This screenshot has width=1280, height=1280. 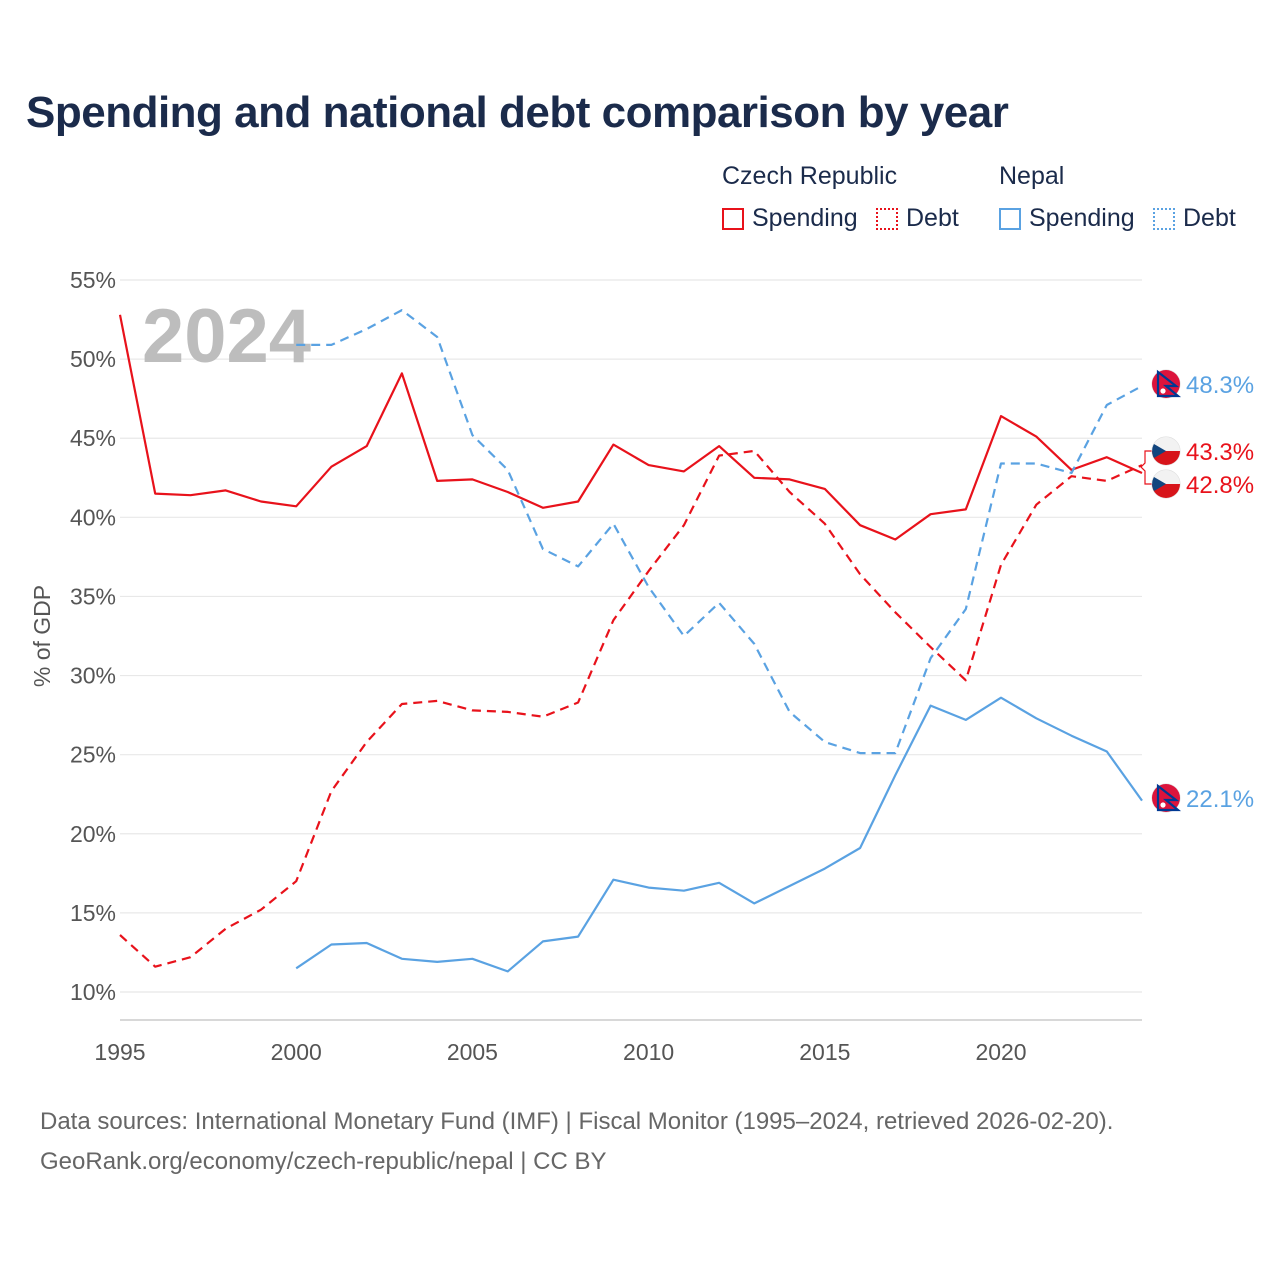 I want to click on y-axis-label: % of GDP, so click(x=42, y=636).